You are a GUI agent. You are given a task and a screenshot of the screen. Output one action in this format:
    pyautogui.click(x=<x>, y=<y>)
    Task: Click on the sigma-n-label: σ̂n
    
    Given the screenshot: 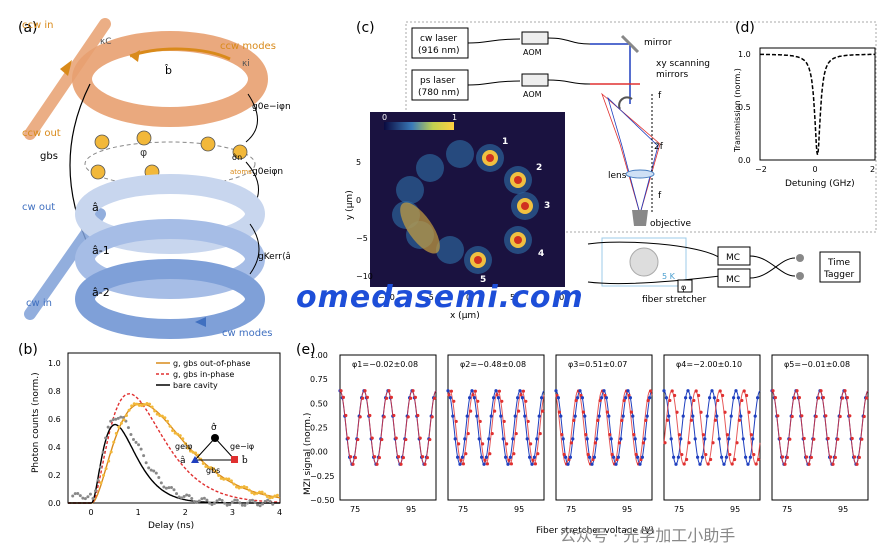 What is the action you would take?
    pyautogui.click(x=237, y=157)
    